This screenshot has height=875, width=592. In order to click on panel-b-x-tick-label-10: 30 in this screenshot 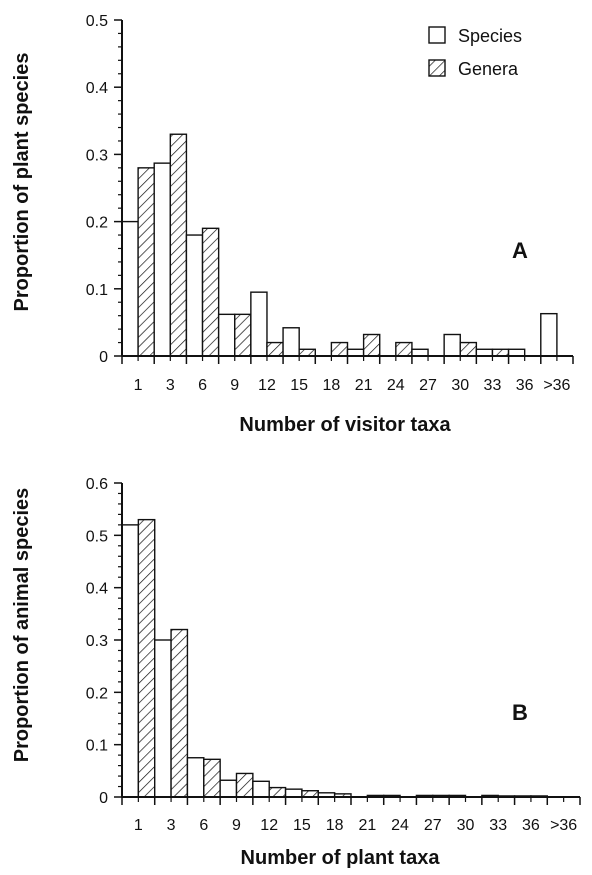, I will do `click(466, 825)`.